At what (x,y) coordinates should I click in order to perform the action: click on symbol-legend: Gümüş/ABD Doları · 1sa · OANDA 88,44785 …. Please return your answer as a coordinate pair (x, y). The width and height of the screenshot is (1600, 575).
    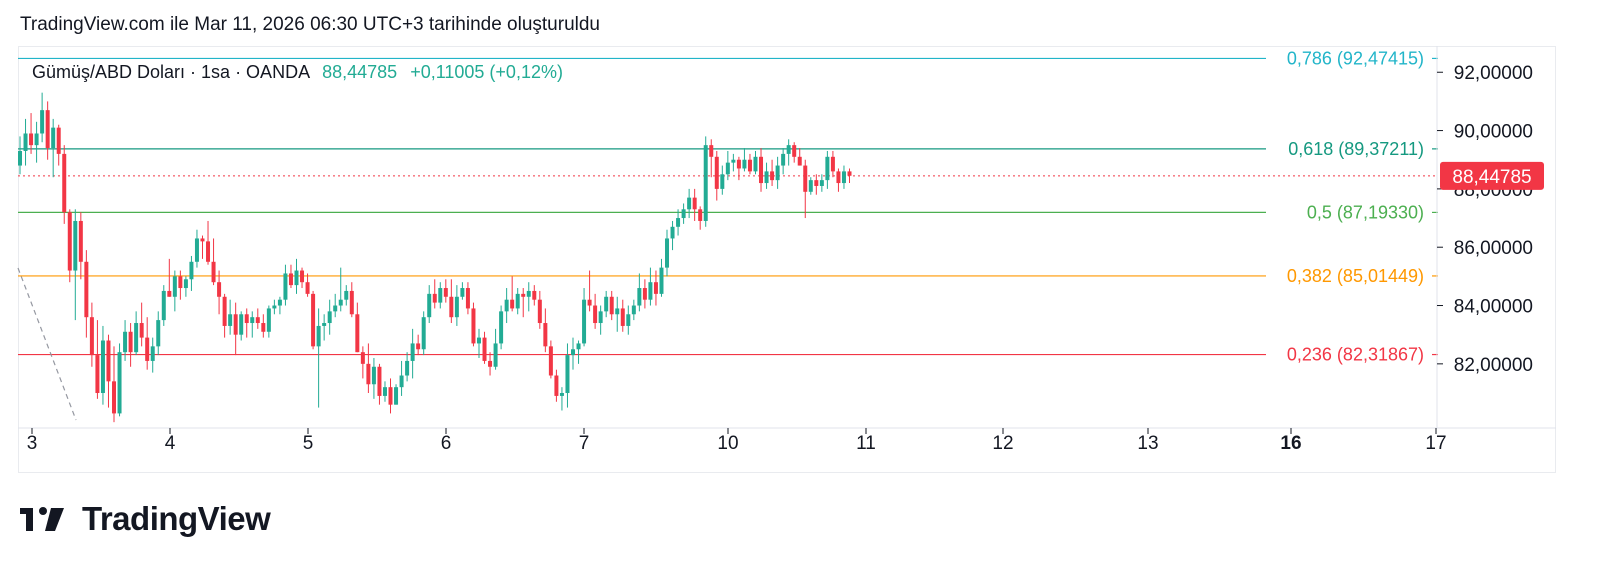
    Looking at the image, I should click on (297, 72).